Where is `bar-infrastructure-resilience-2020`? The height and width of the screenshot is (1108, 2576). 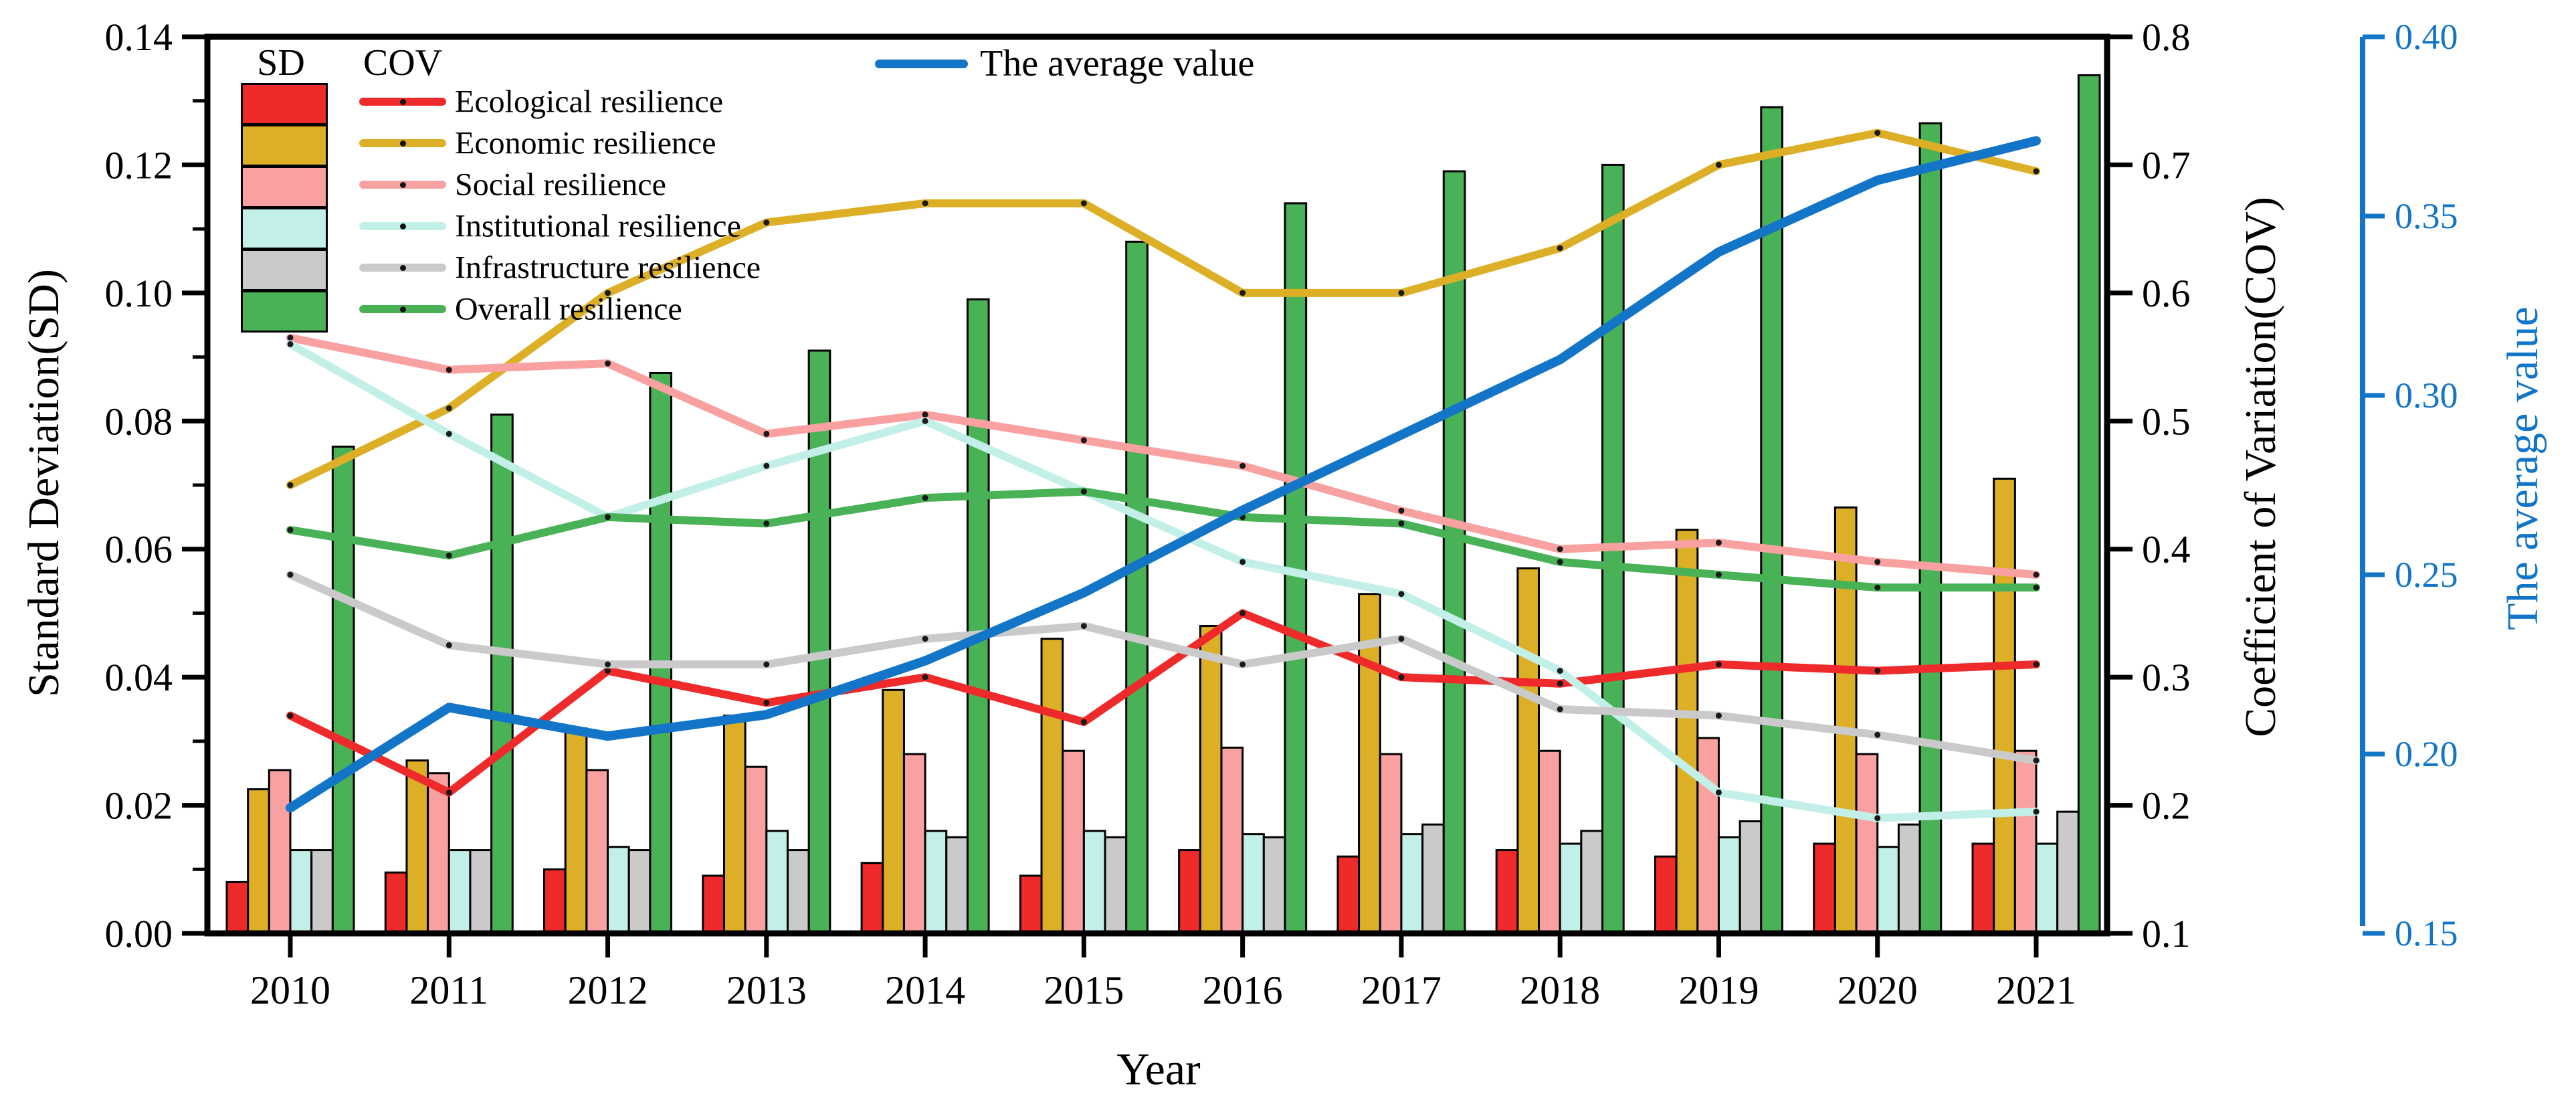
bar-infrastructure-resilience-2020 is located at coordinates (1909, 879).